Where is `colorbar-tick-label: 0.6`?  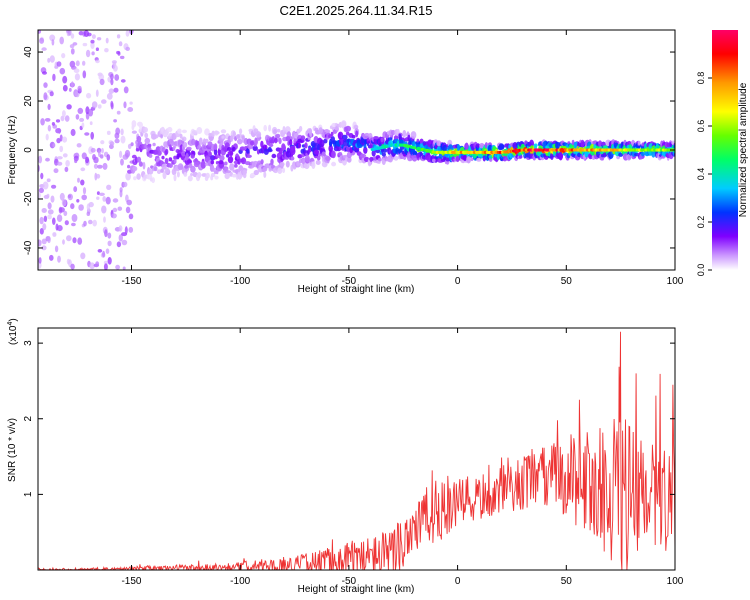
colorbar-tick-label: 0.6 is located at coordinates (701, 126).